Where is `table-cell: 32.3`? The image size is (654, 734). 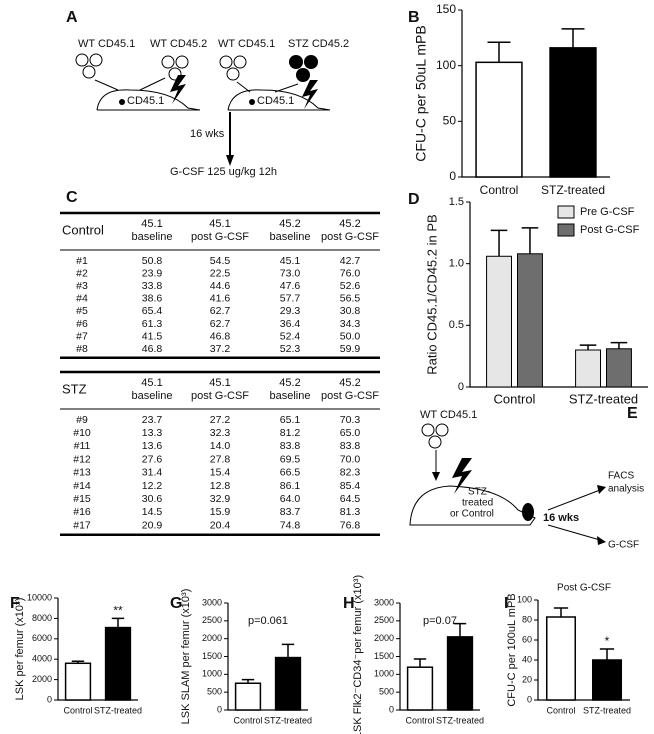
table-cell: 32.3 is located at coordinates (220, 433).